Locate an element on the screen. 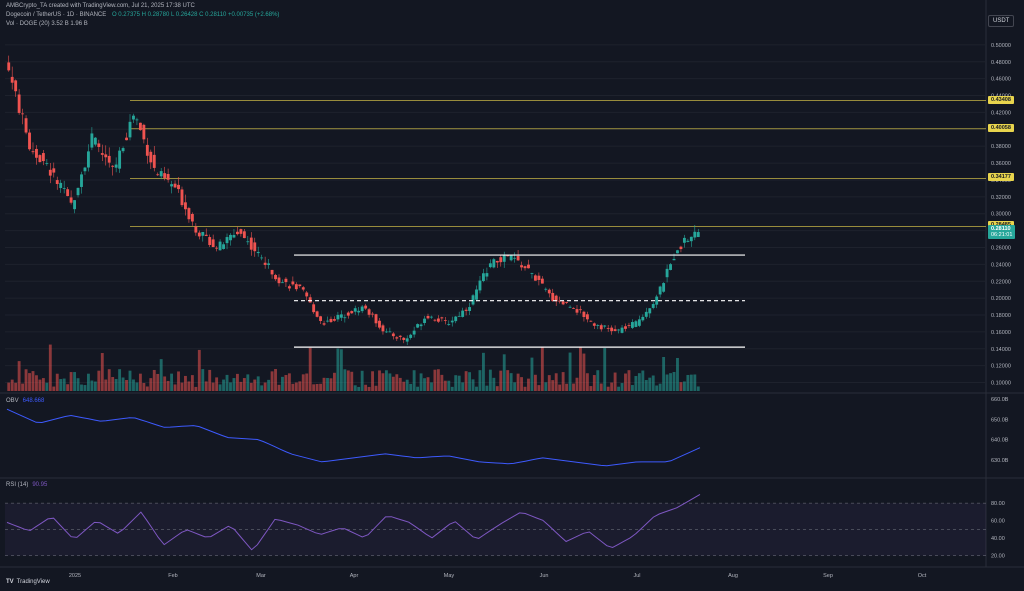 Image resolution: width=1024 pixels, height=591 pixels. tradingview-logo: TV TradingView is located at coordinates (28, 582).